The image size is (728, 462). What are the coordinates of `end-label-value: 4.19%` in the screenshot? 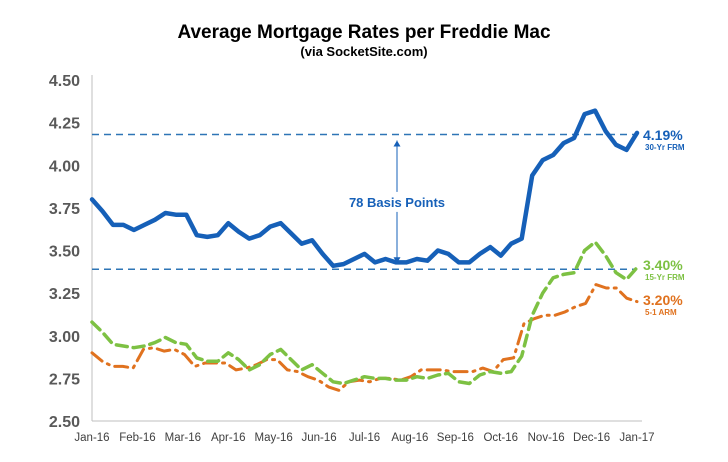 It's located at (663, 135).